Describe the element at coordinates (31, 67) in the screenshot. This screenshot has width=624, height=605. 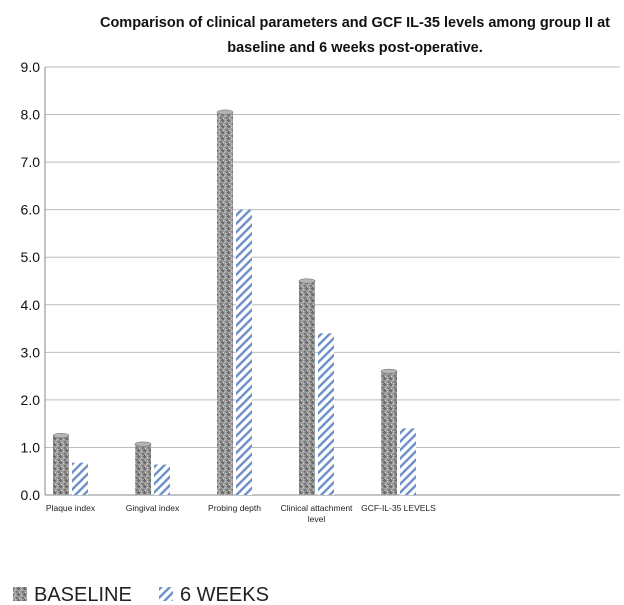
I see `y-tick-label: 9.0` at that location.